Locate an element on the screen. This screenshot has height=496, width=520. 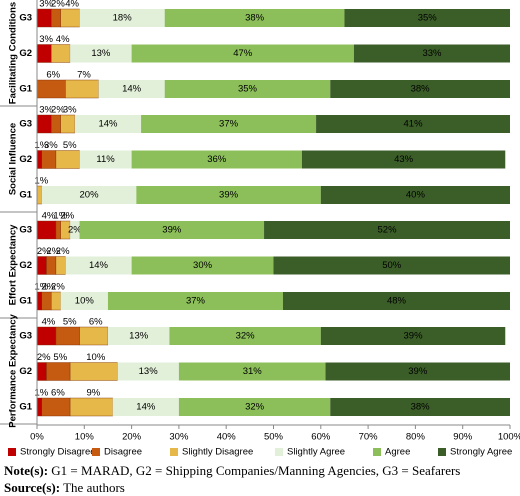
value-label: 47% is located at coordinates (243, 53).